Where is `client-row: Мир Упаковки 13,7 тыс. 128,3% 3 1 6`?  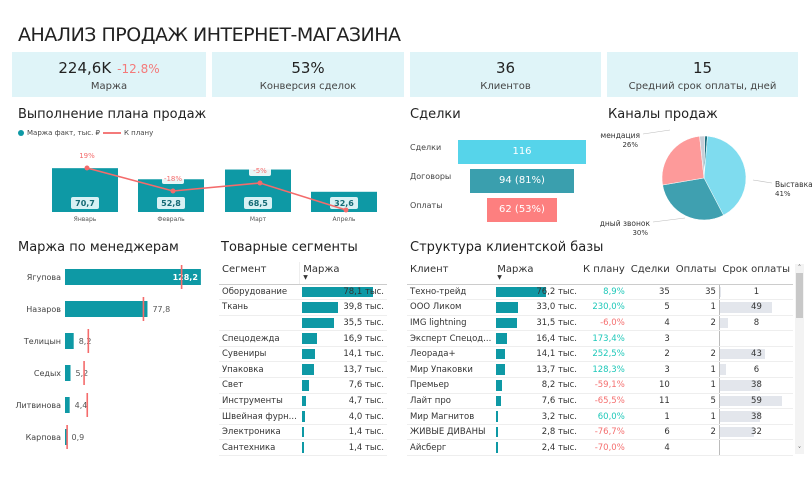 client-row: Мир Упаковки 13,7 тыс. 128,3% 3 1 6 is located at coordinates (600, 370).